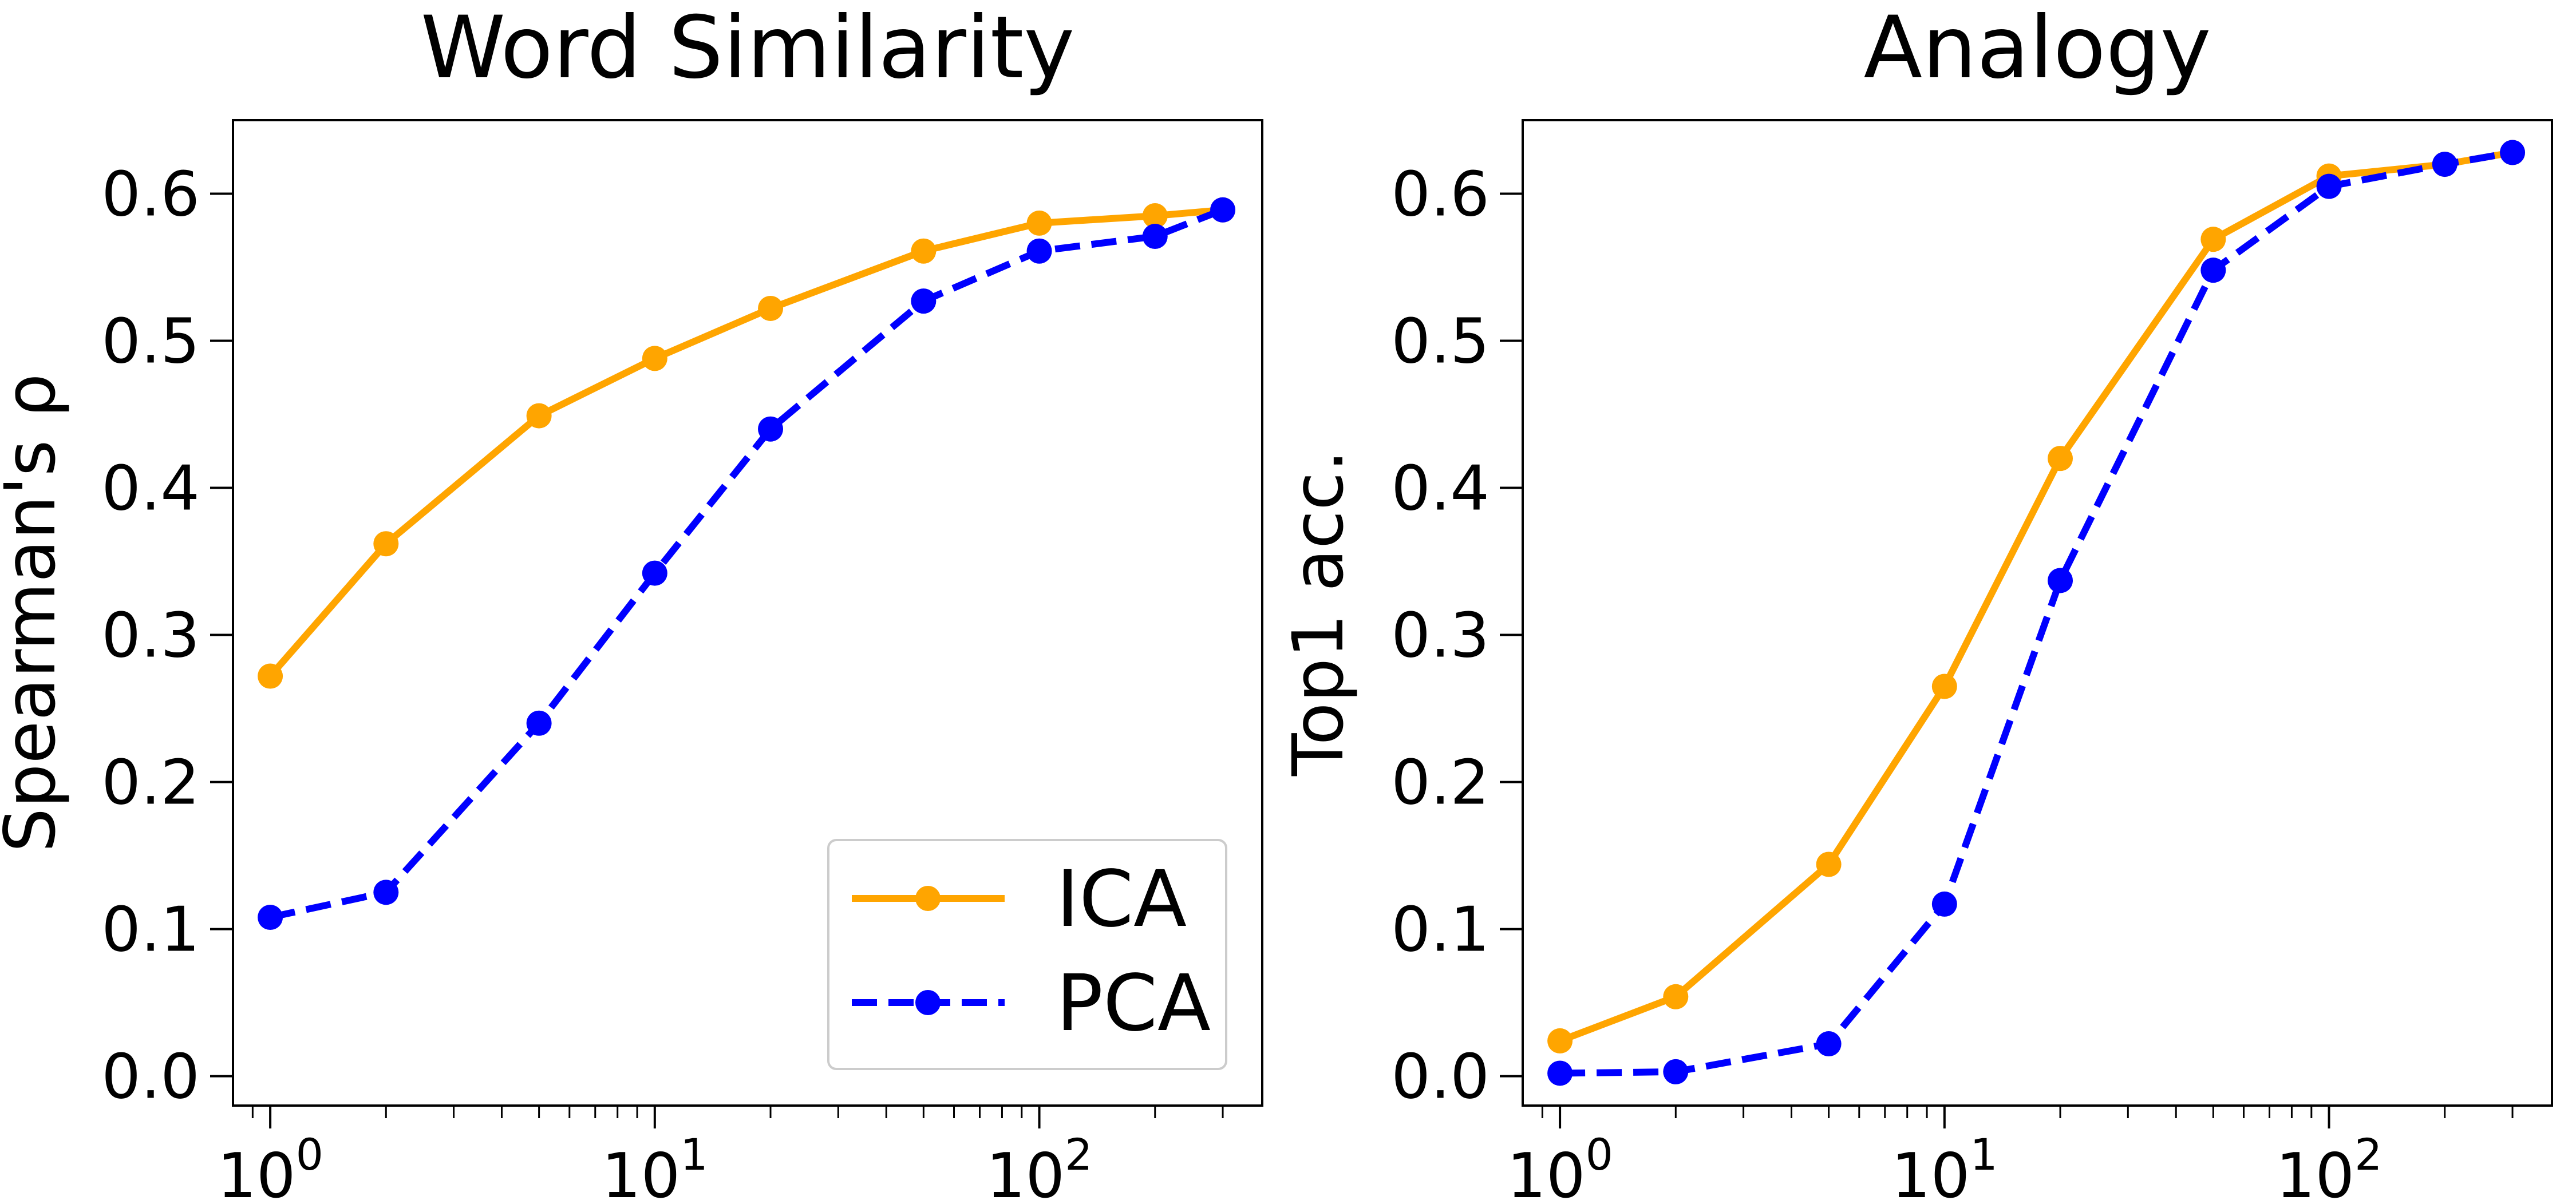 This screenshot has width=2576, height=1204. What do you see at coordinates (1027, 954) in the screenshot?
I see `legend: ICA PCA` at bounding box center [1027, 954].